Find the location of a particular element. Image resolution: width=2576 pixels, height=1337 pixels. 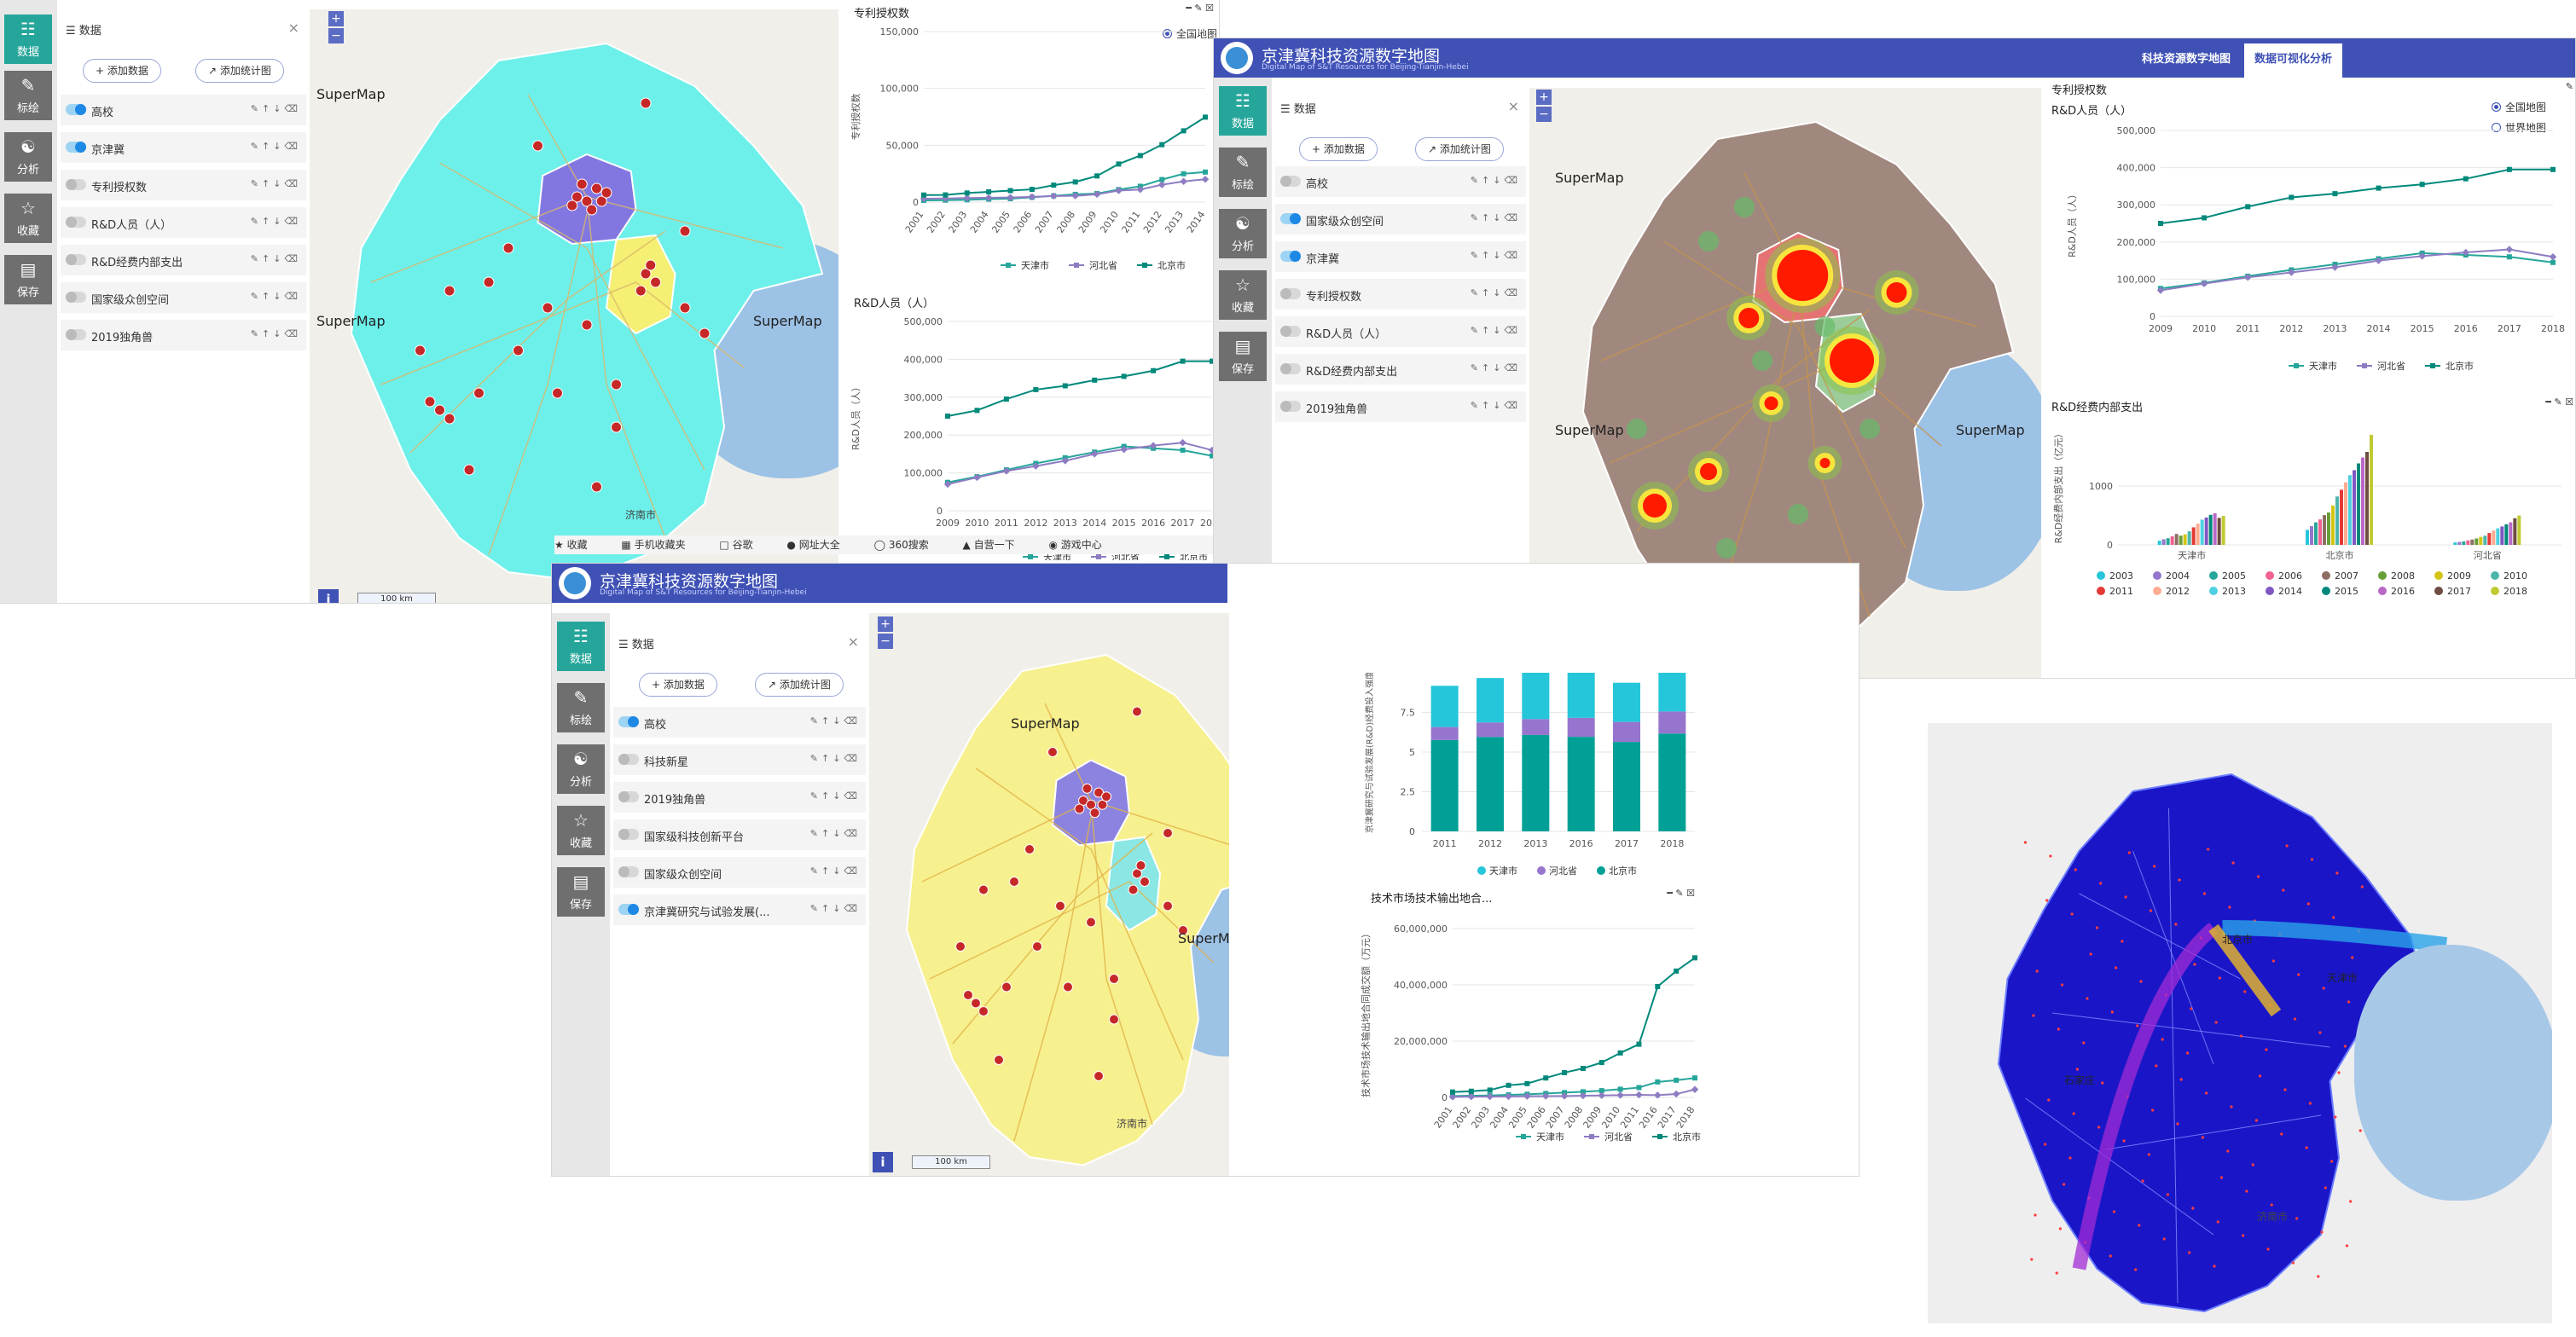

bookmark-item: ▦ 手机收藏夹 is located at coordinates (653, 545).